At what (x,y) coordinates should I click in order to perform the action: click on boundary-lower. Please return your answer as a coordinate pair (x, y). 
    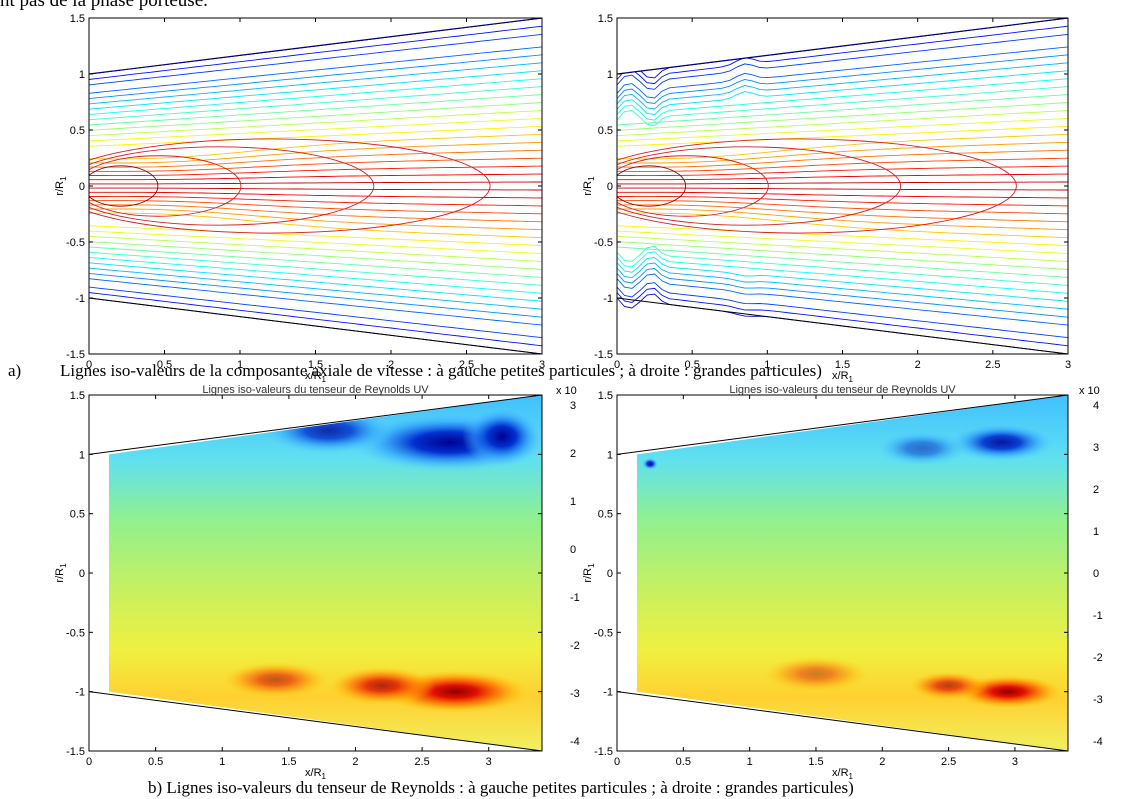
    Looking at the image, I should click on (842, 325).